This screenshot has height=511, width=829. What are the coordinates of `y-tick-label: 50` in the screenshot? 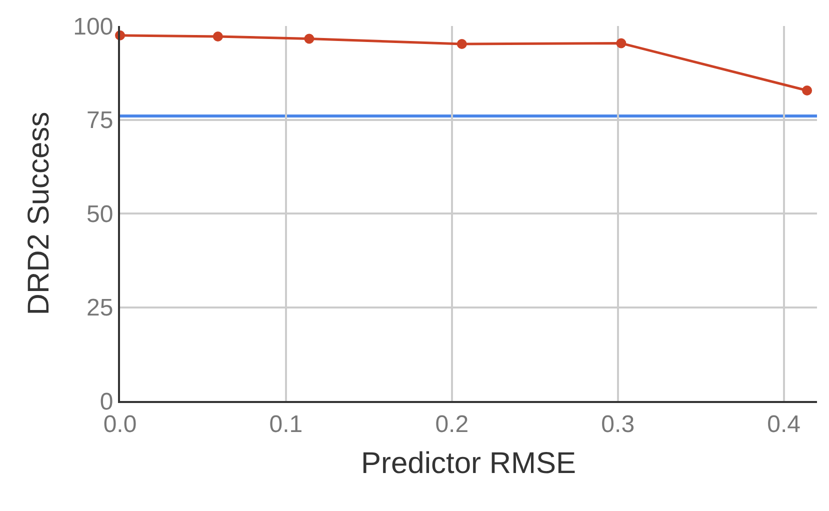 It's located at (100, 214).